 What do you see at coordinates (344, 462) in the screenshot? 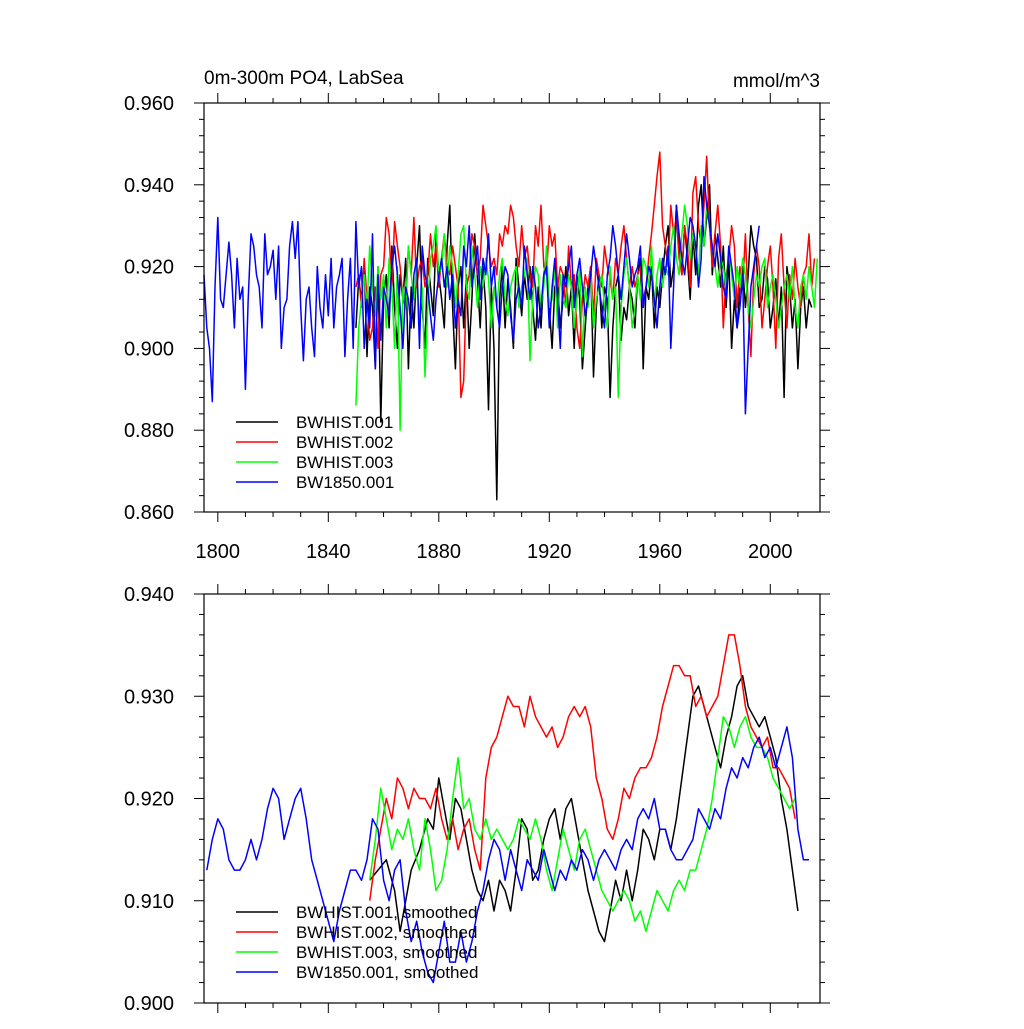
I see `legend-label: BWHIST.003` at bounding box center [344, 462].